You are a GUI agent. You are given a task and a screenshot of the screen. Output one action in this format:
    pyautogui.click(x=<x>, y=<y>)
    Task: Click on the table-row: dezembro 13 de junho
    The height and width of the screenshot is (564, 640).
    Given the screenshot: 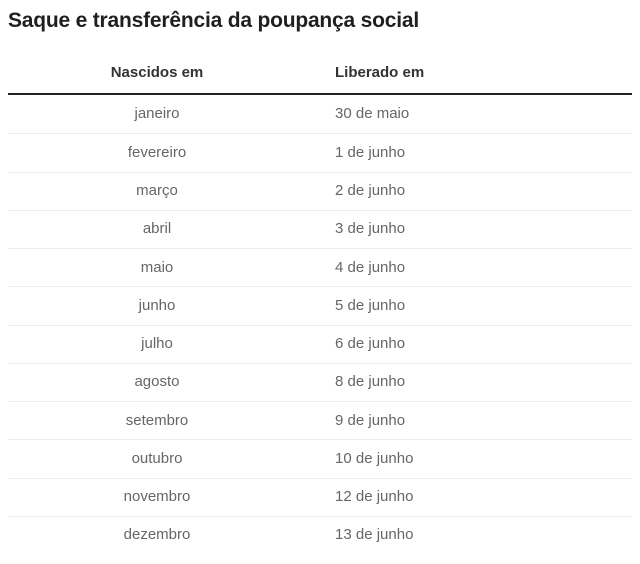 What is the action you would take?
    pyautogui.click(x=320, y=534)
    